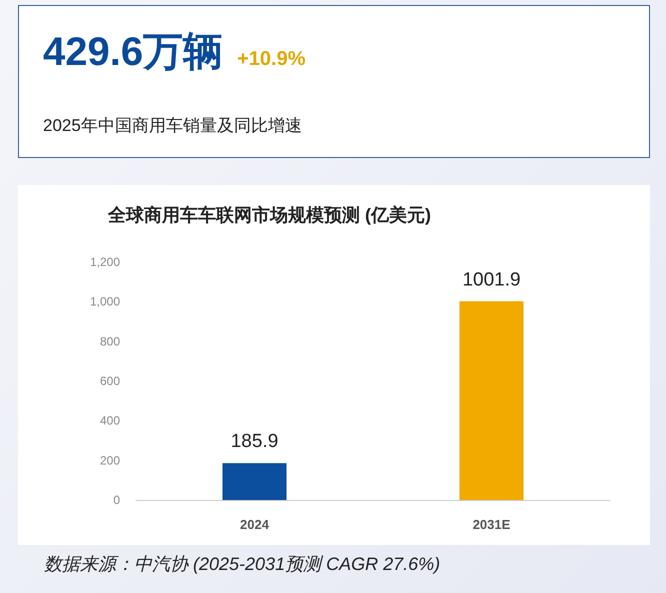  Describe the element at coordinates (269, 215) in the screenshot. I see `chart-title: 全球商用车车联网市场规模预测 (亿美元)` at that location.